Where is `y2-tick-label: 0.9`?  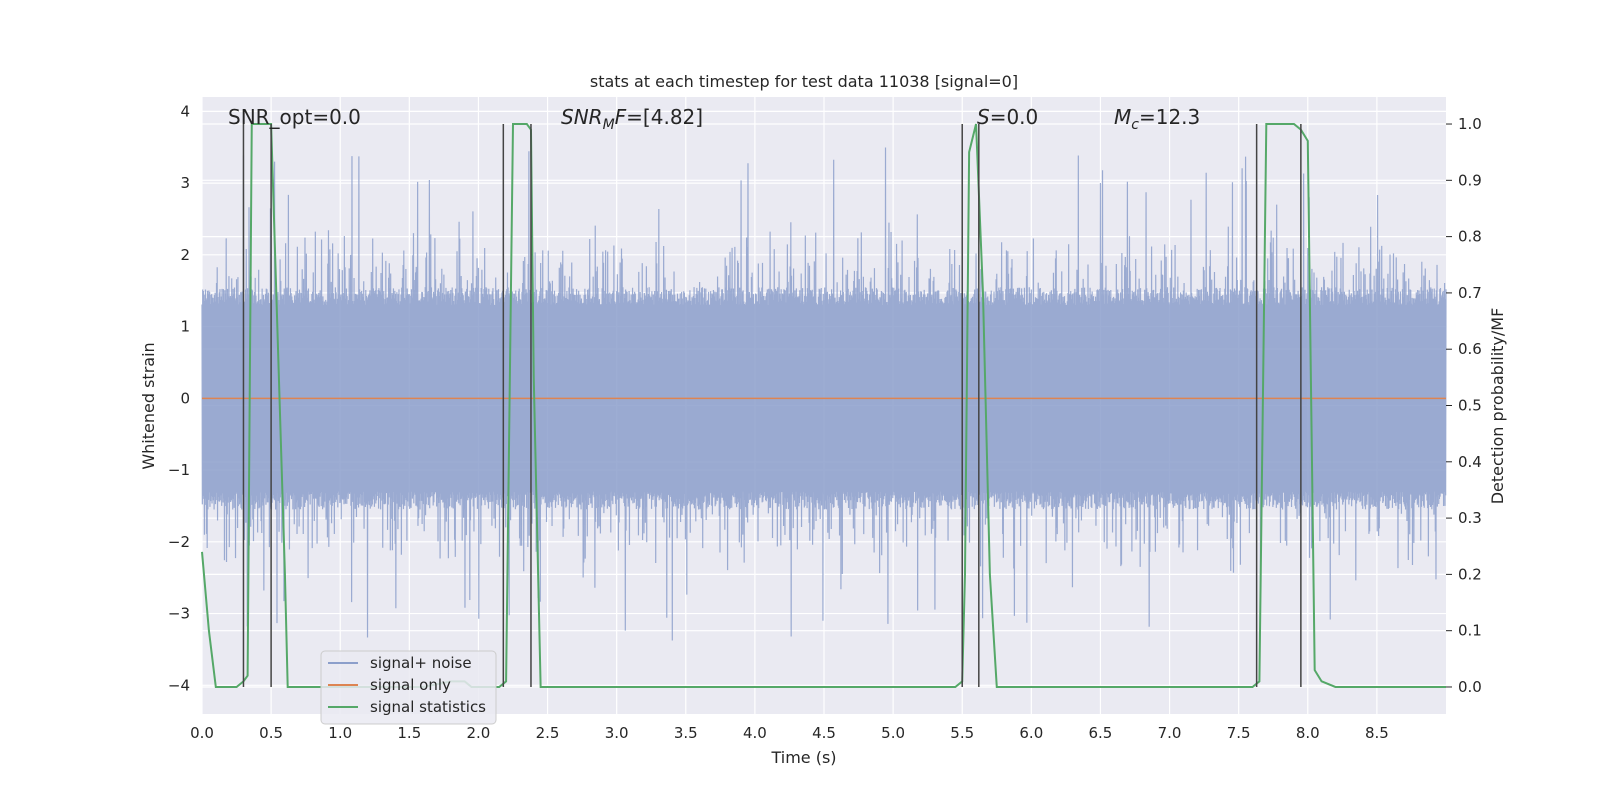 y2-tick-label: 0.9 is located at coordinates (1470, 180).